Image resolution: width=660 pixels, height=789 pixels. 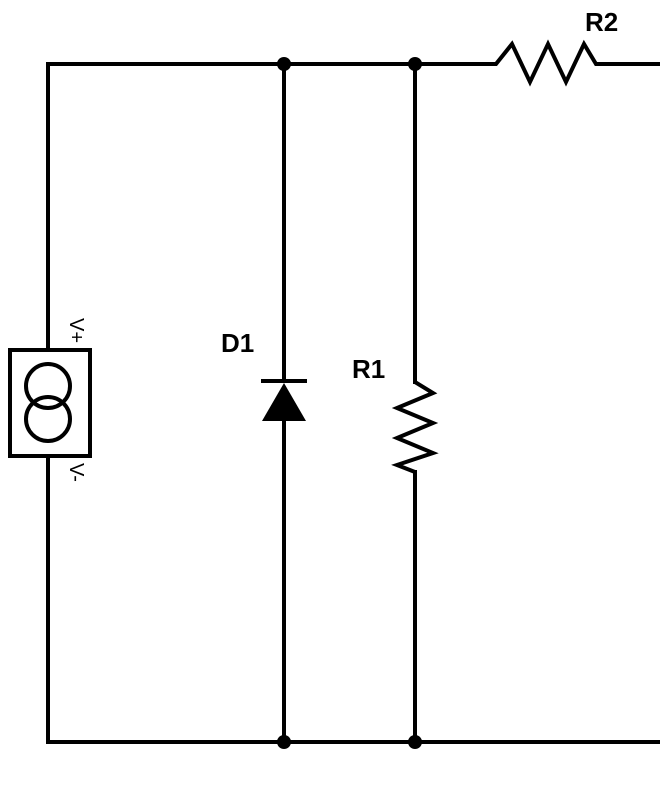 What do you see at coordinates (368, 369) in the screenshot?
I see `r1-label: R1` at bounding box center [368, 369].